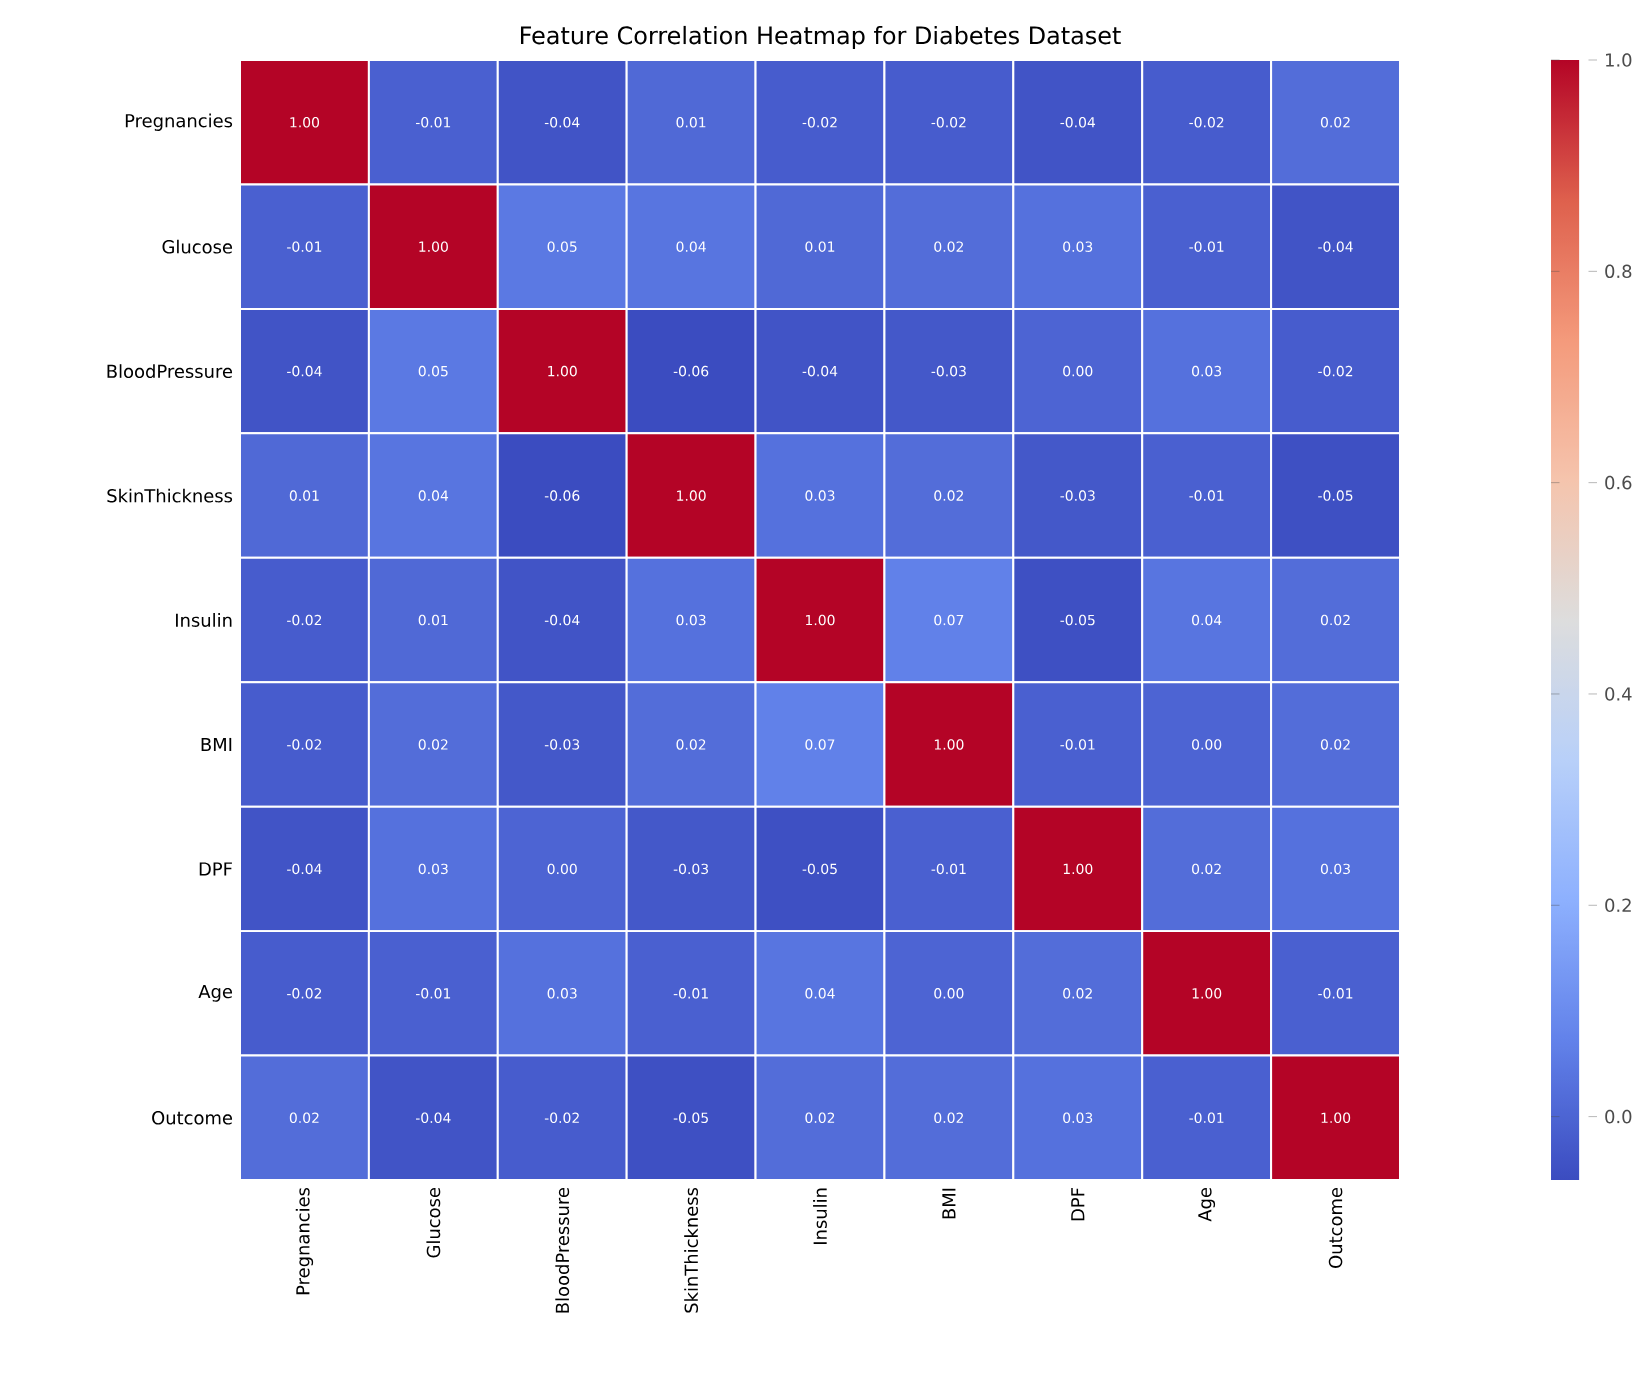 The width and height of the screenshot is (1638, 1394). I want to click on x-tick-label: Glucose, so click(433, 1222).